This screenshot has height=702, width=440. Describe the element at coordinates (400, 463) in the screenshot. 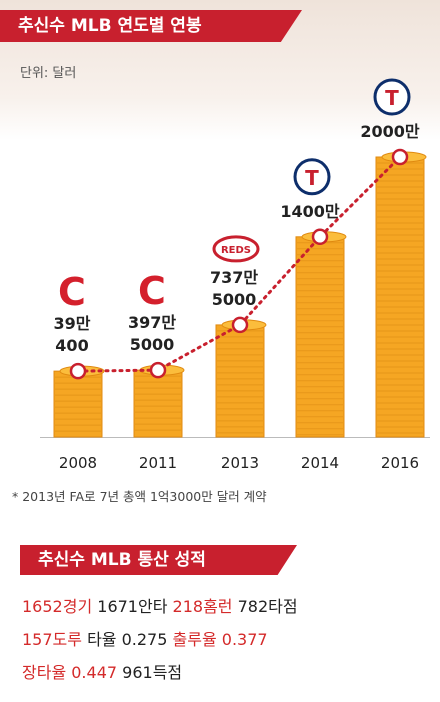

I see `x-tick-label: 2016` at that location.